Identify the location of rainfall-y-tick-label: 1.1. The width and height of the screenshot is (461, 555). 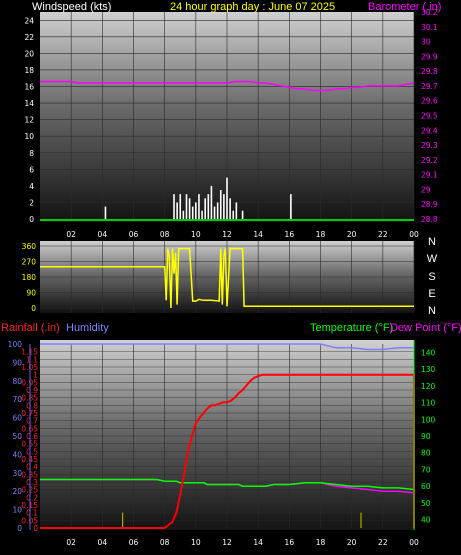
(32, 359).